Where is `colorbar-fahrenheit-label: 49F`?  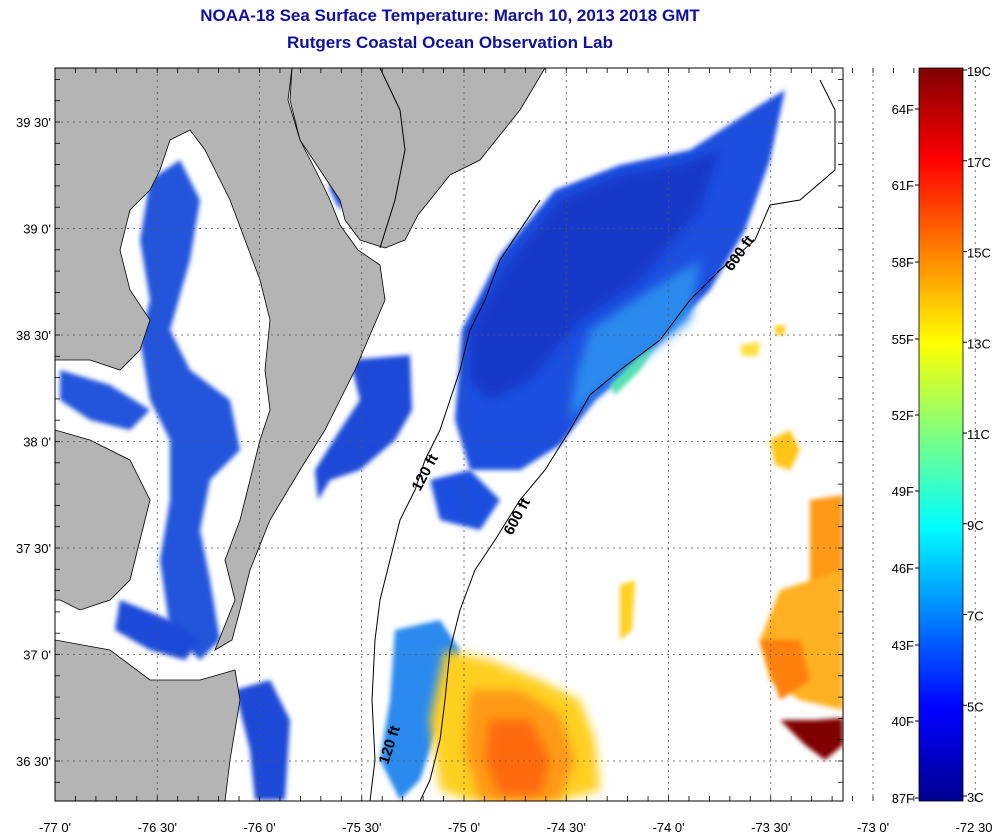
colorbar-fahrenheit-label: 49F is located at coordinates (903, 491).